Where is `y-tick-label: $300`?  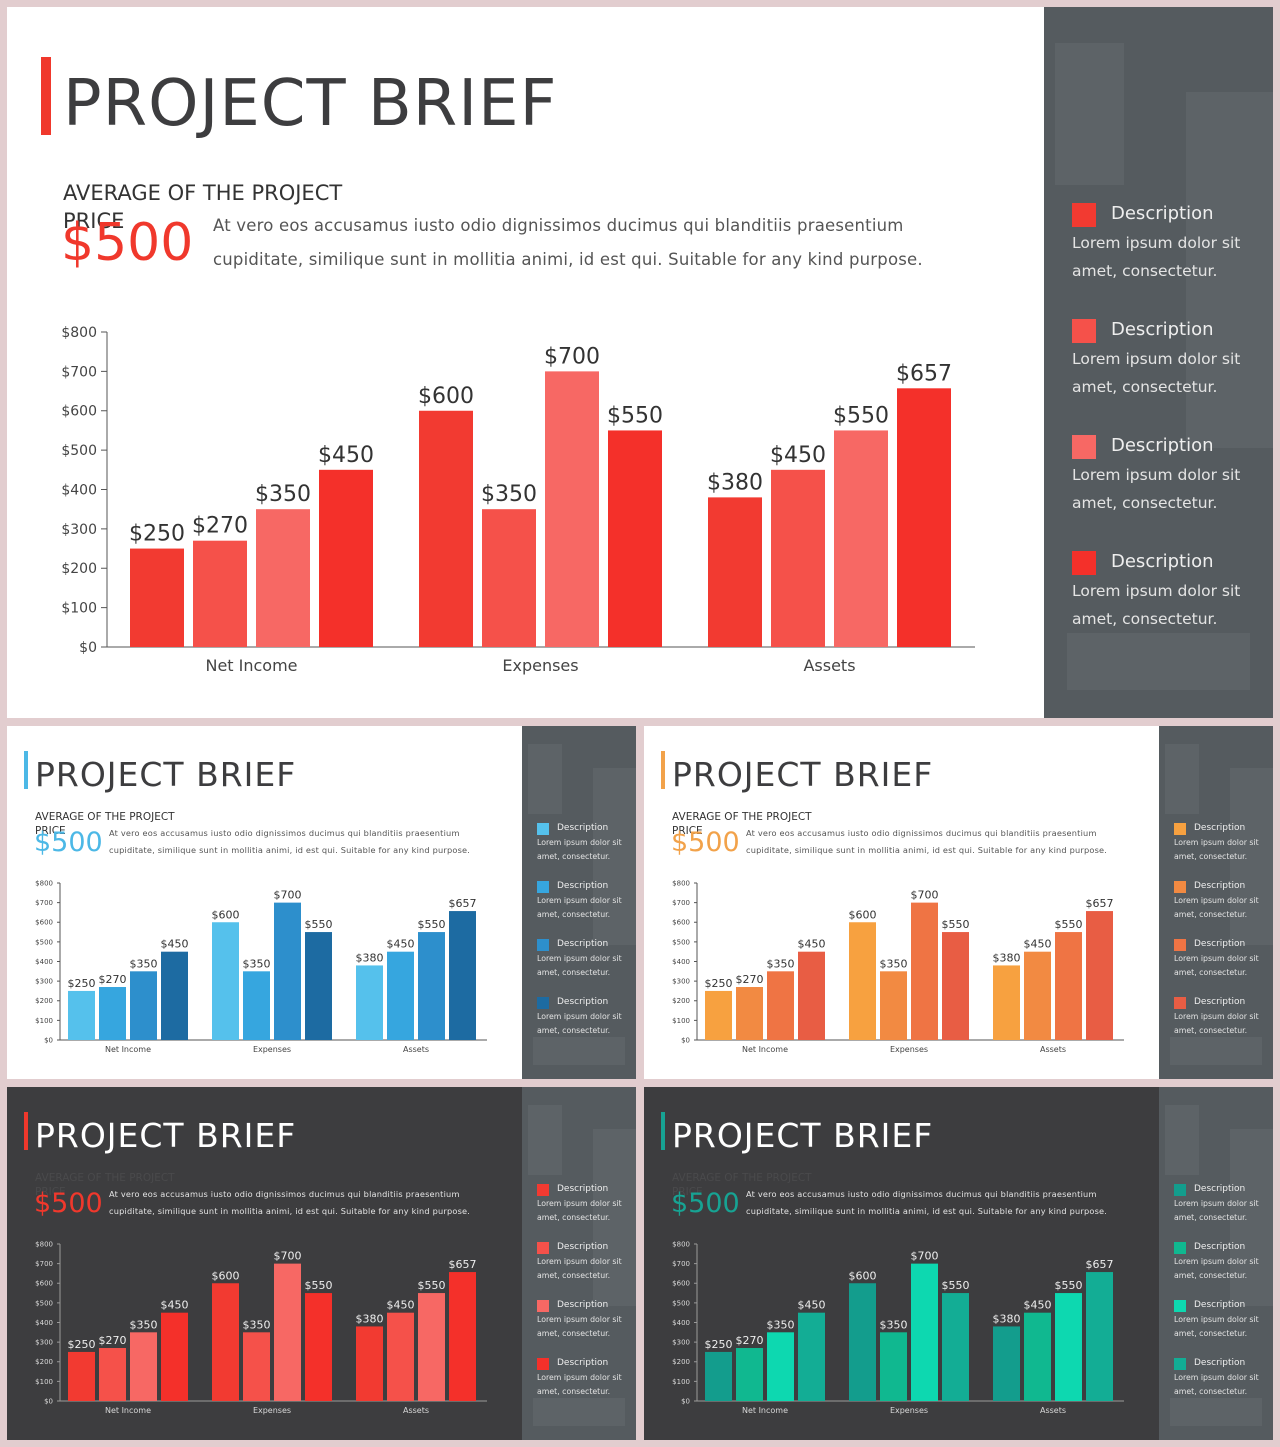
y-tick-label: $300 is located at coordinates (79, 530).